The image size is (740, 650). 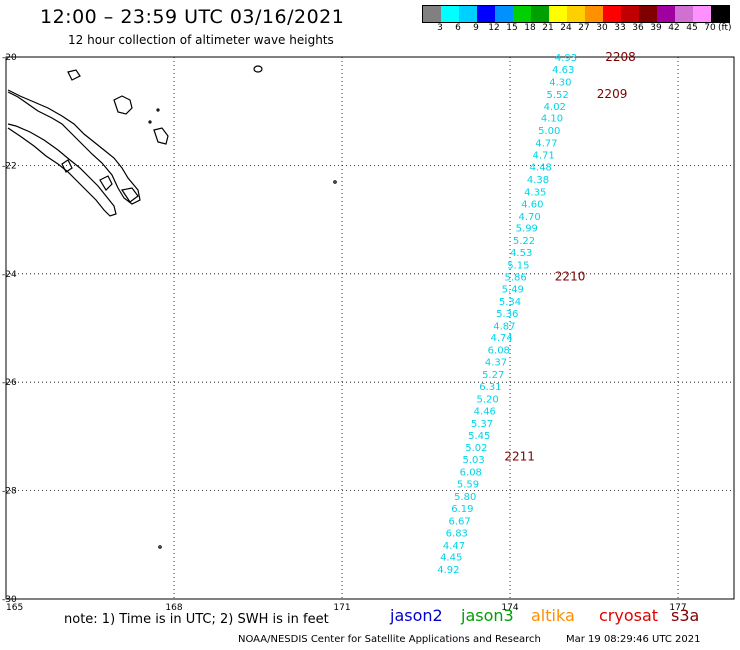 I want to click on wave-height-value: 5.15, so click(x=518, y=266).